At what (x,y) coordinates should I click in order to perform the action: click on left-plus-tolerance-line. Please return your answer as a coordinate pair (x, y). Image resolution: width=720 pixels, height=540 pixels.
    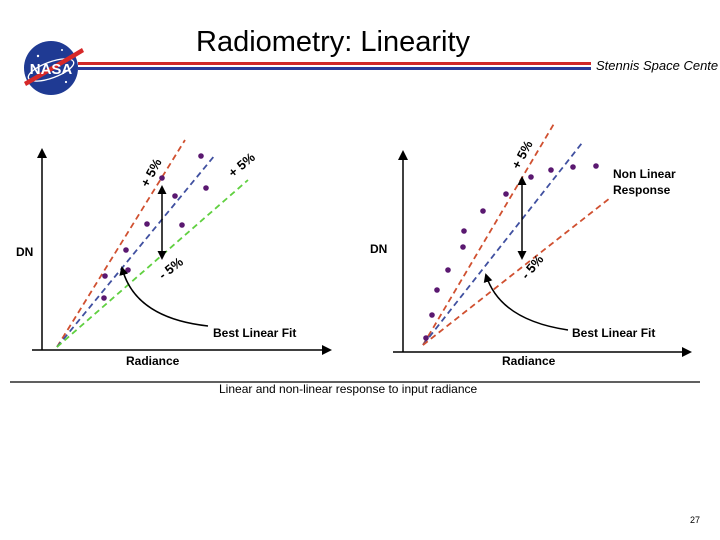
    Looking at the image, I should click on (121, 243).